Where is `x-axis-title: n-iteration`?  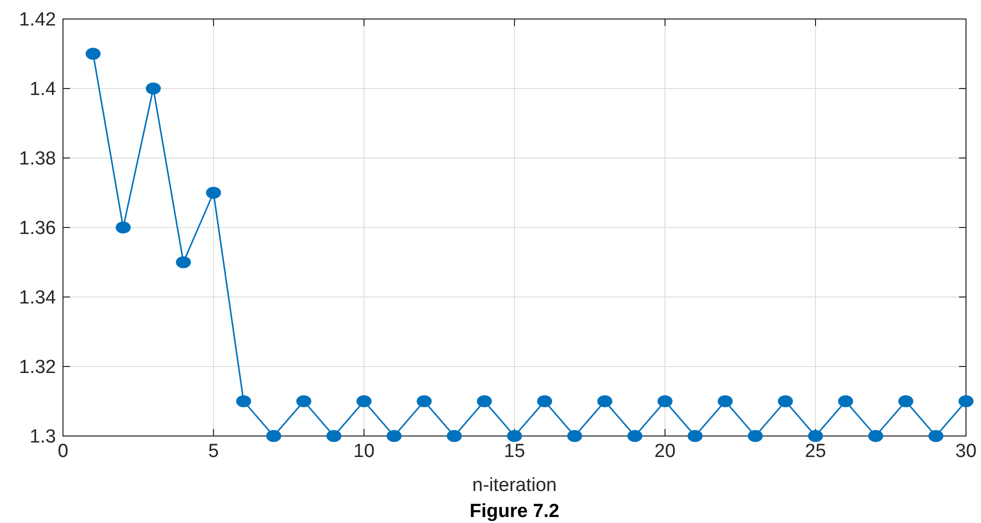 x-axis-title: n-iteration is located at coordinates (514, 485).